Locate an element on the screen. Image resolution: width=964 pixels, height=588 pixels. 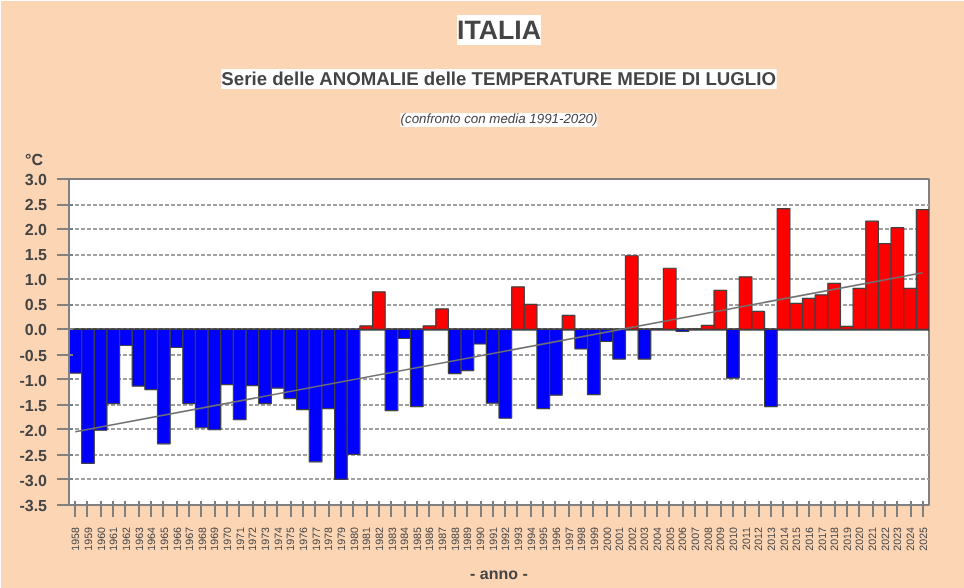
x-axis-title: - anno - is located at coordinates (499, 573).